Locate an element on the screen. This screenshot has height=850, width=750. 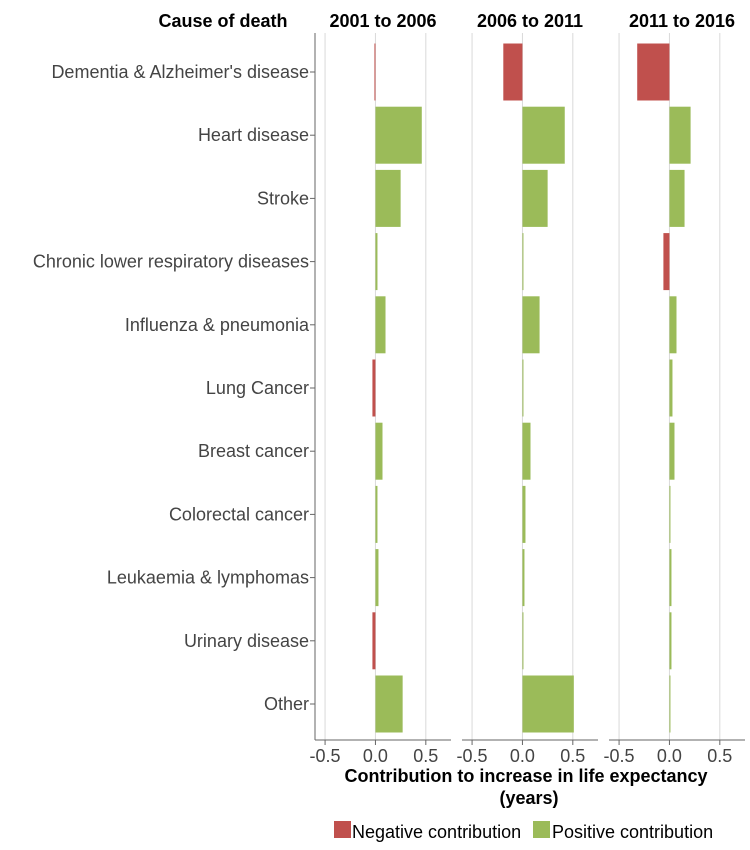
category-label: Dementia & Alzheimer's disease is located at coordinates (180, 72).